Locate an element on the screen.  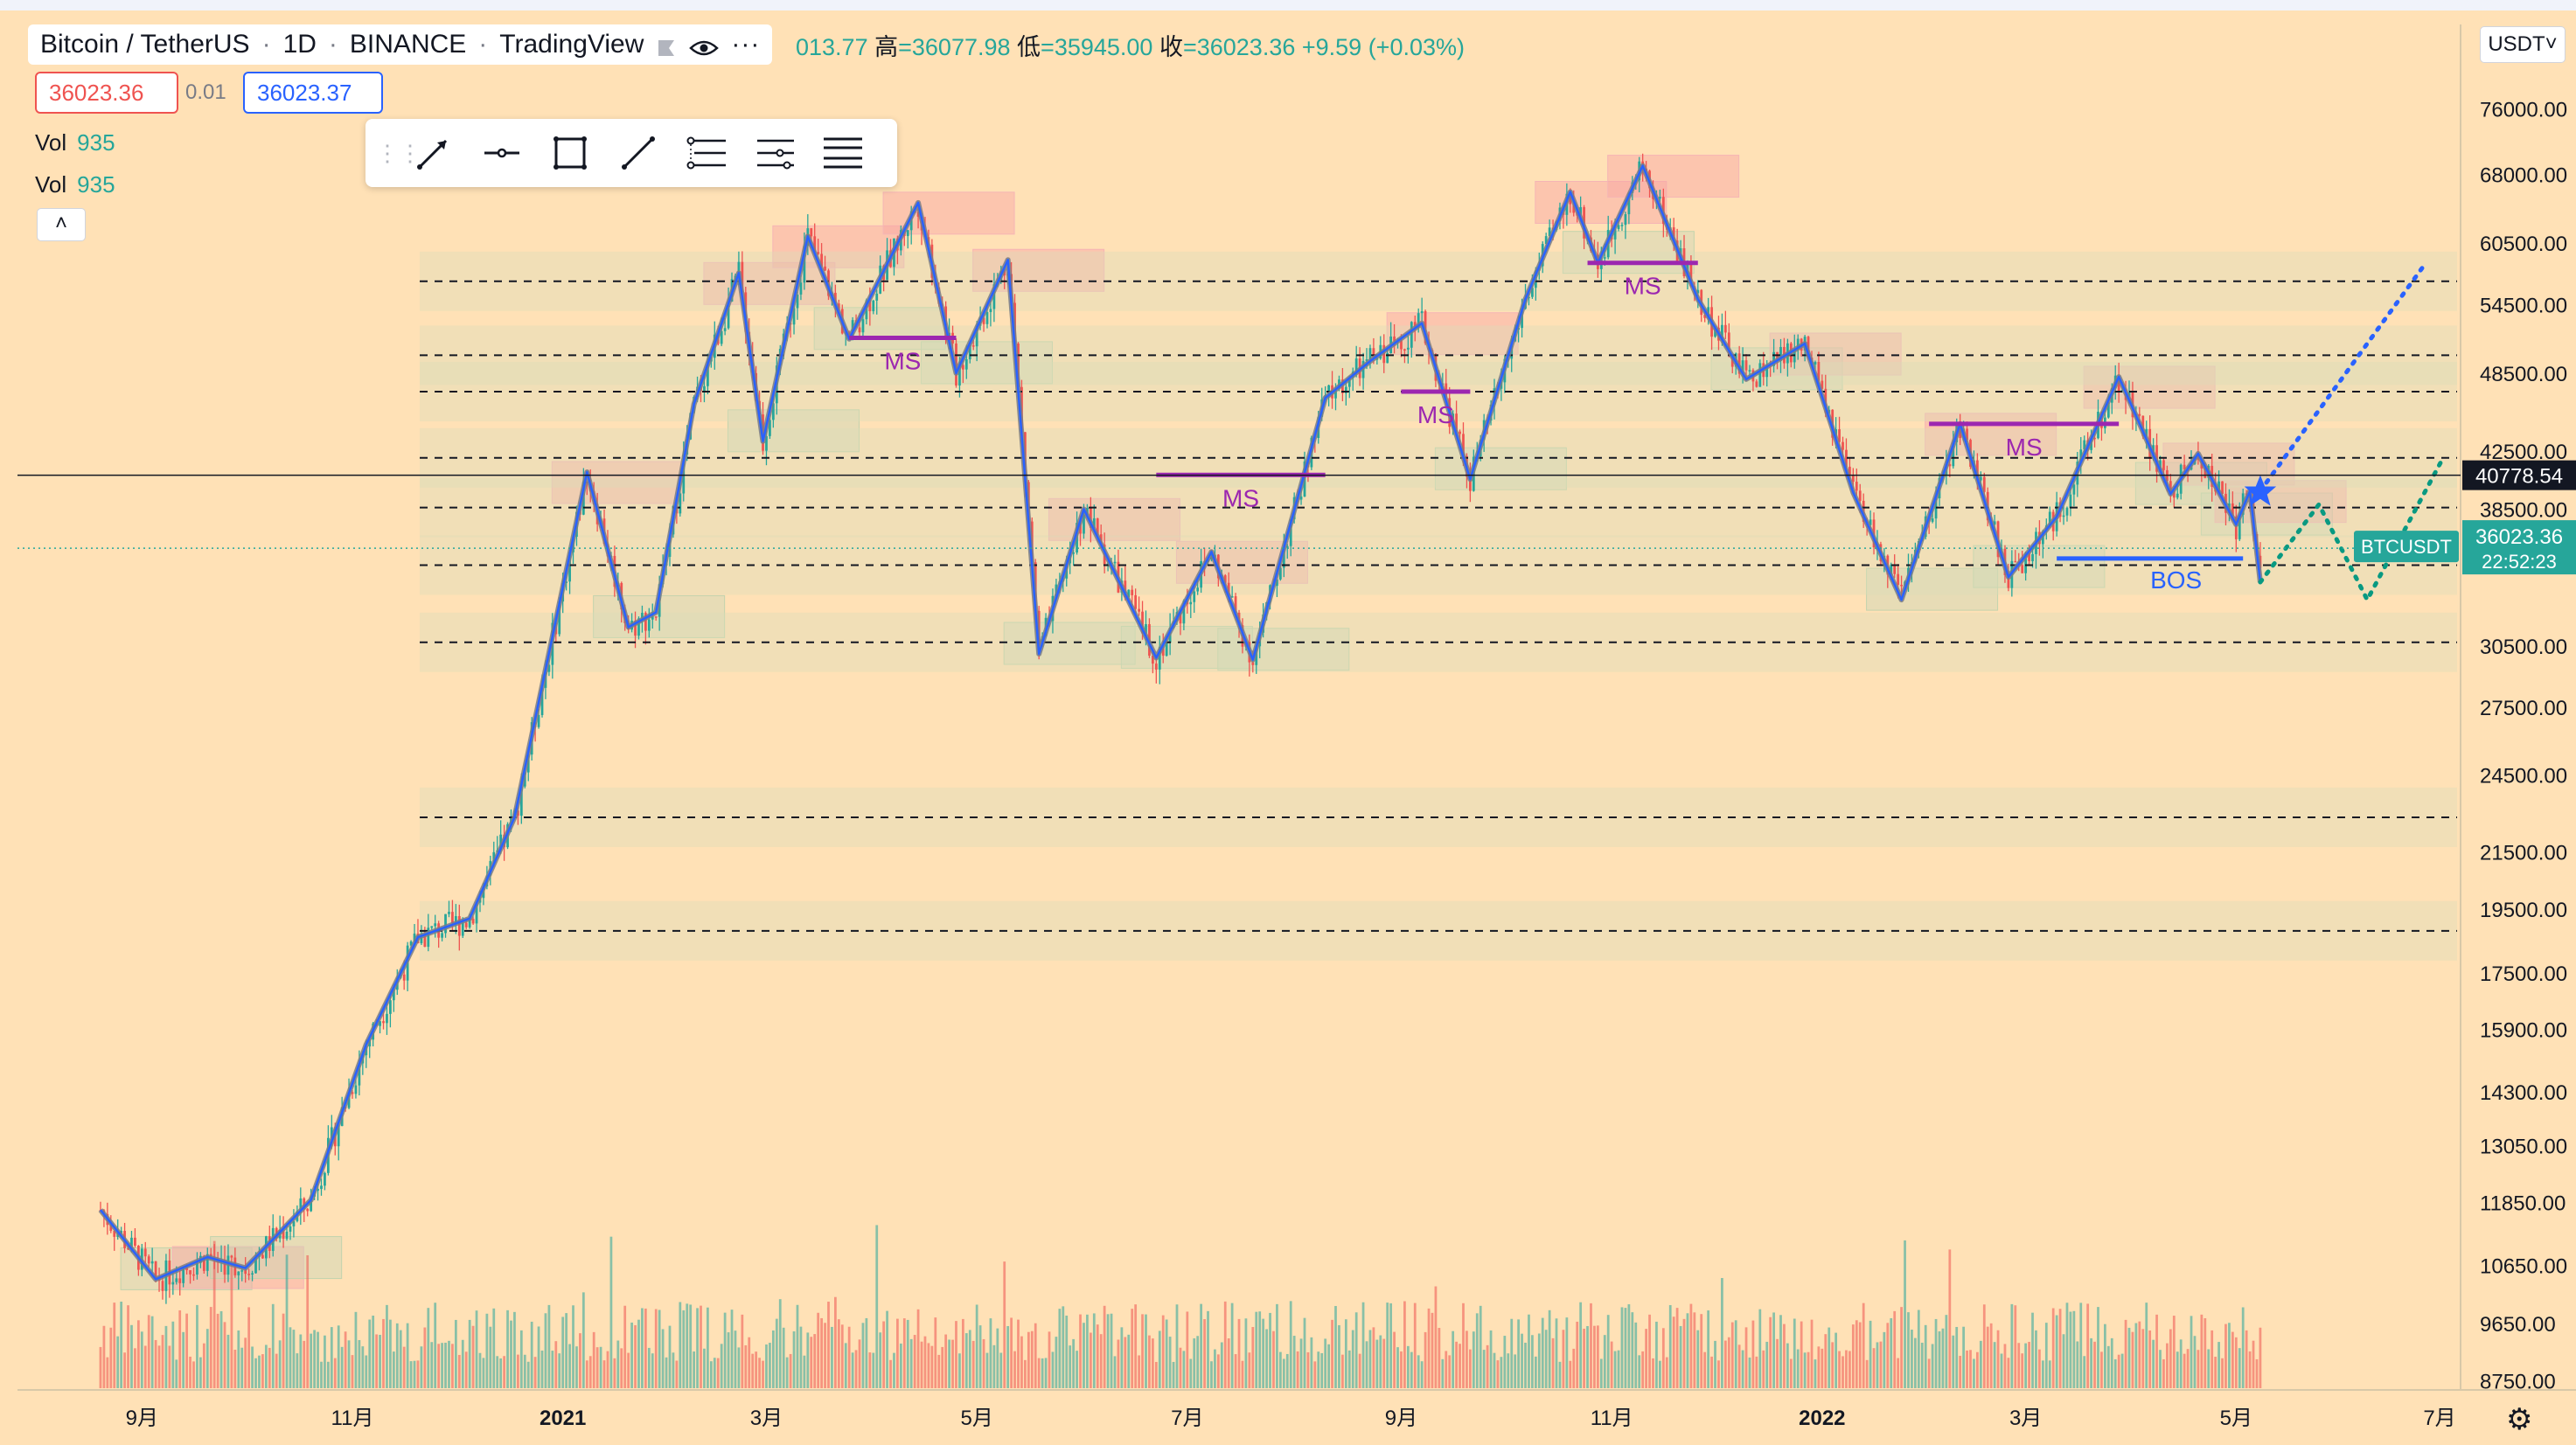
parallel-channel-icon is located at coordinates (775, 153).